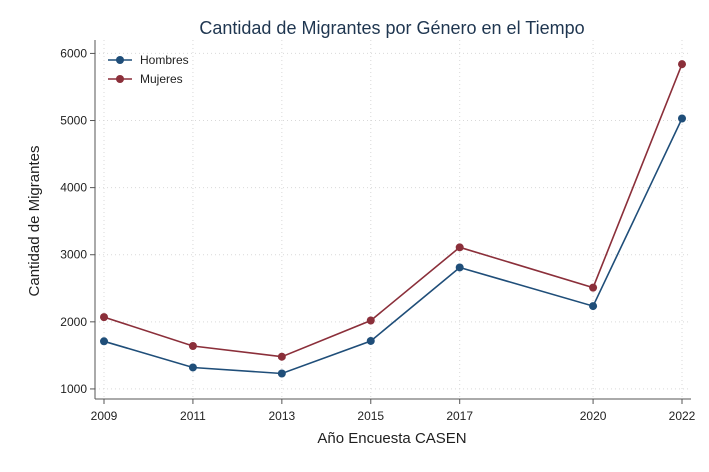 This screenshot has width=709, height=472. What do you see at coordinates (682, 416) in the screenshot?
I see `x-tick-label: 2022` at bounding box center [682, 416].